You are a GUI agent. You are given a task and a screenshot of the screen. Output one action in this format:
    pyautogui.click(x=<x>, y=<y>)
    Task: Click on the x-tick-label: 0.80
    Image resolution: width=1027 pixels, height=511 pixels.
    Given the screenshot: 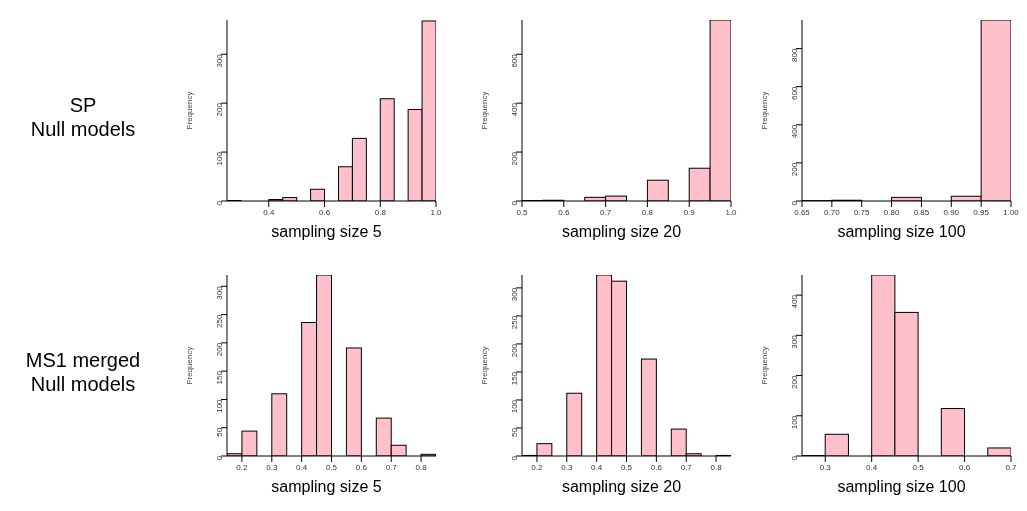 What is the action you would take?
    pyautogui.click(x=891, y=212)
    